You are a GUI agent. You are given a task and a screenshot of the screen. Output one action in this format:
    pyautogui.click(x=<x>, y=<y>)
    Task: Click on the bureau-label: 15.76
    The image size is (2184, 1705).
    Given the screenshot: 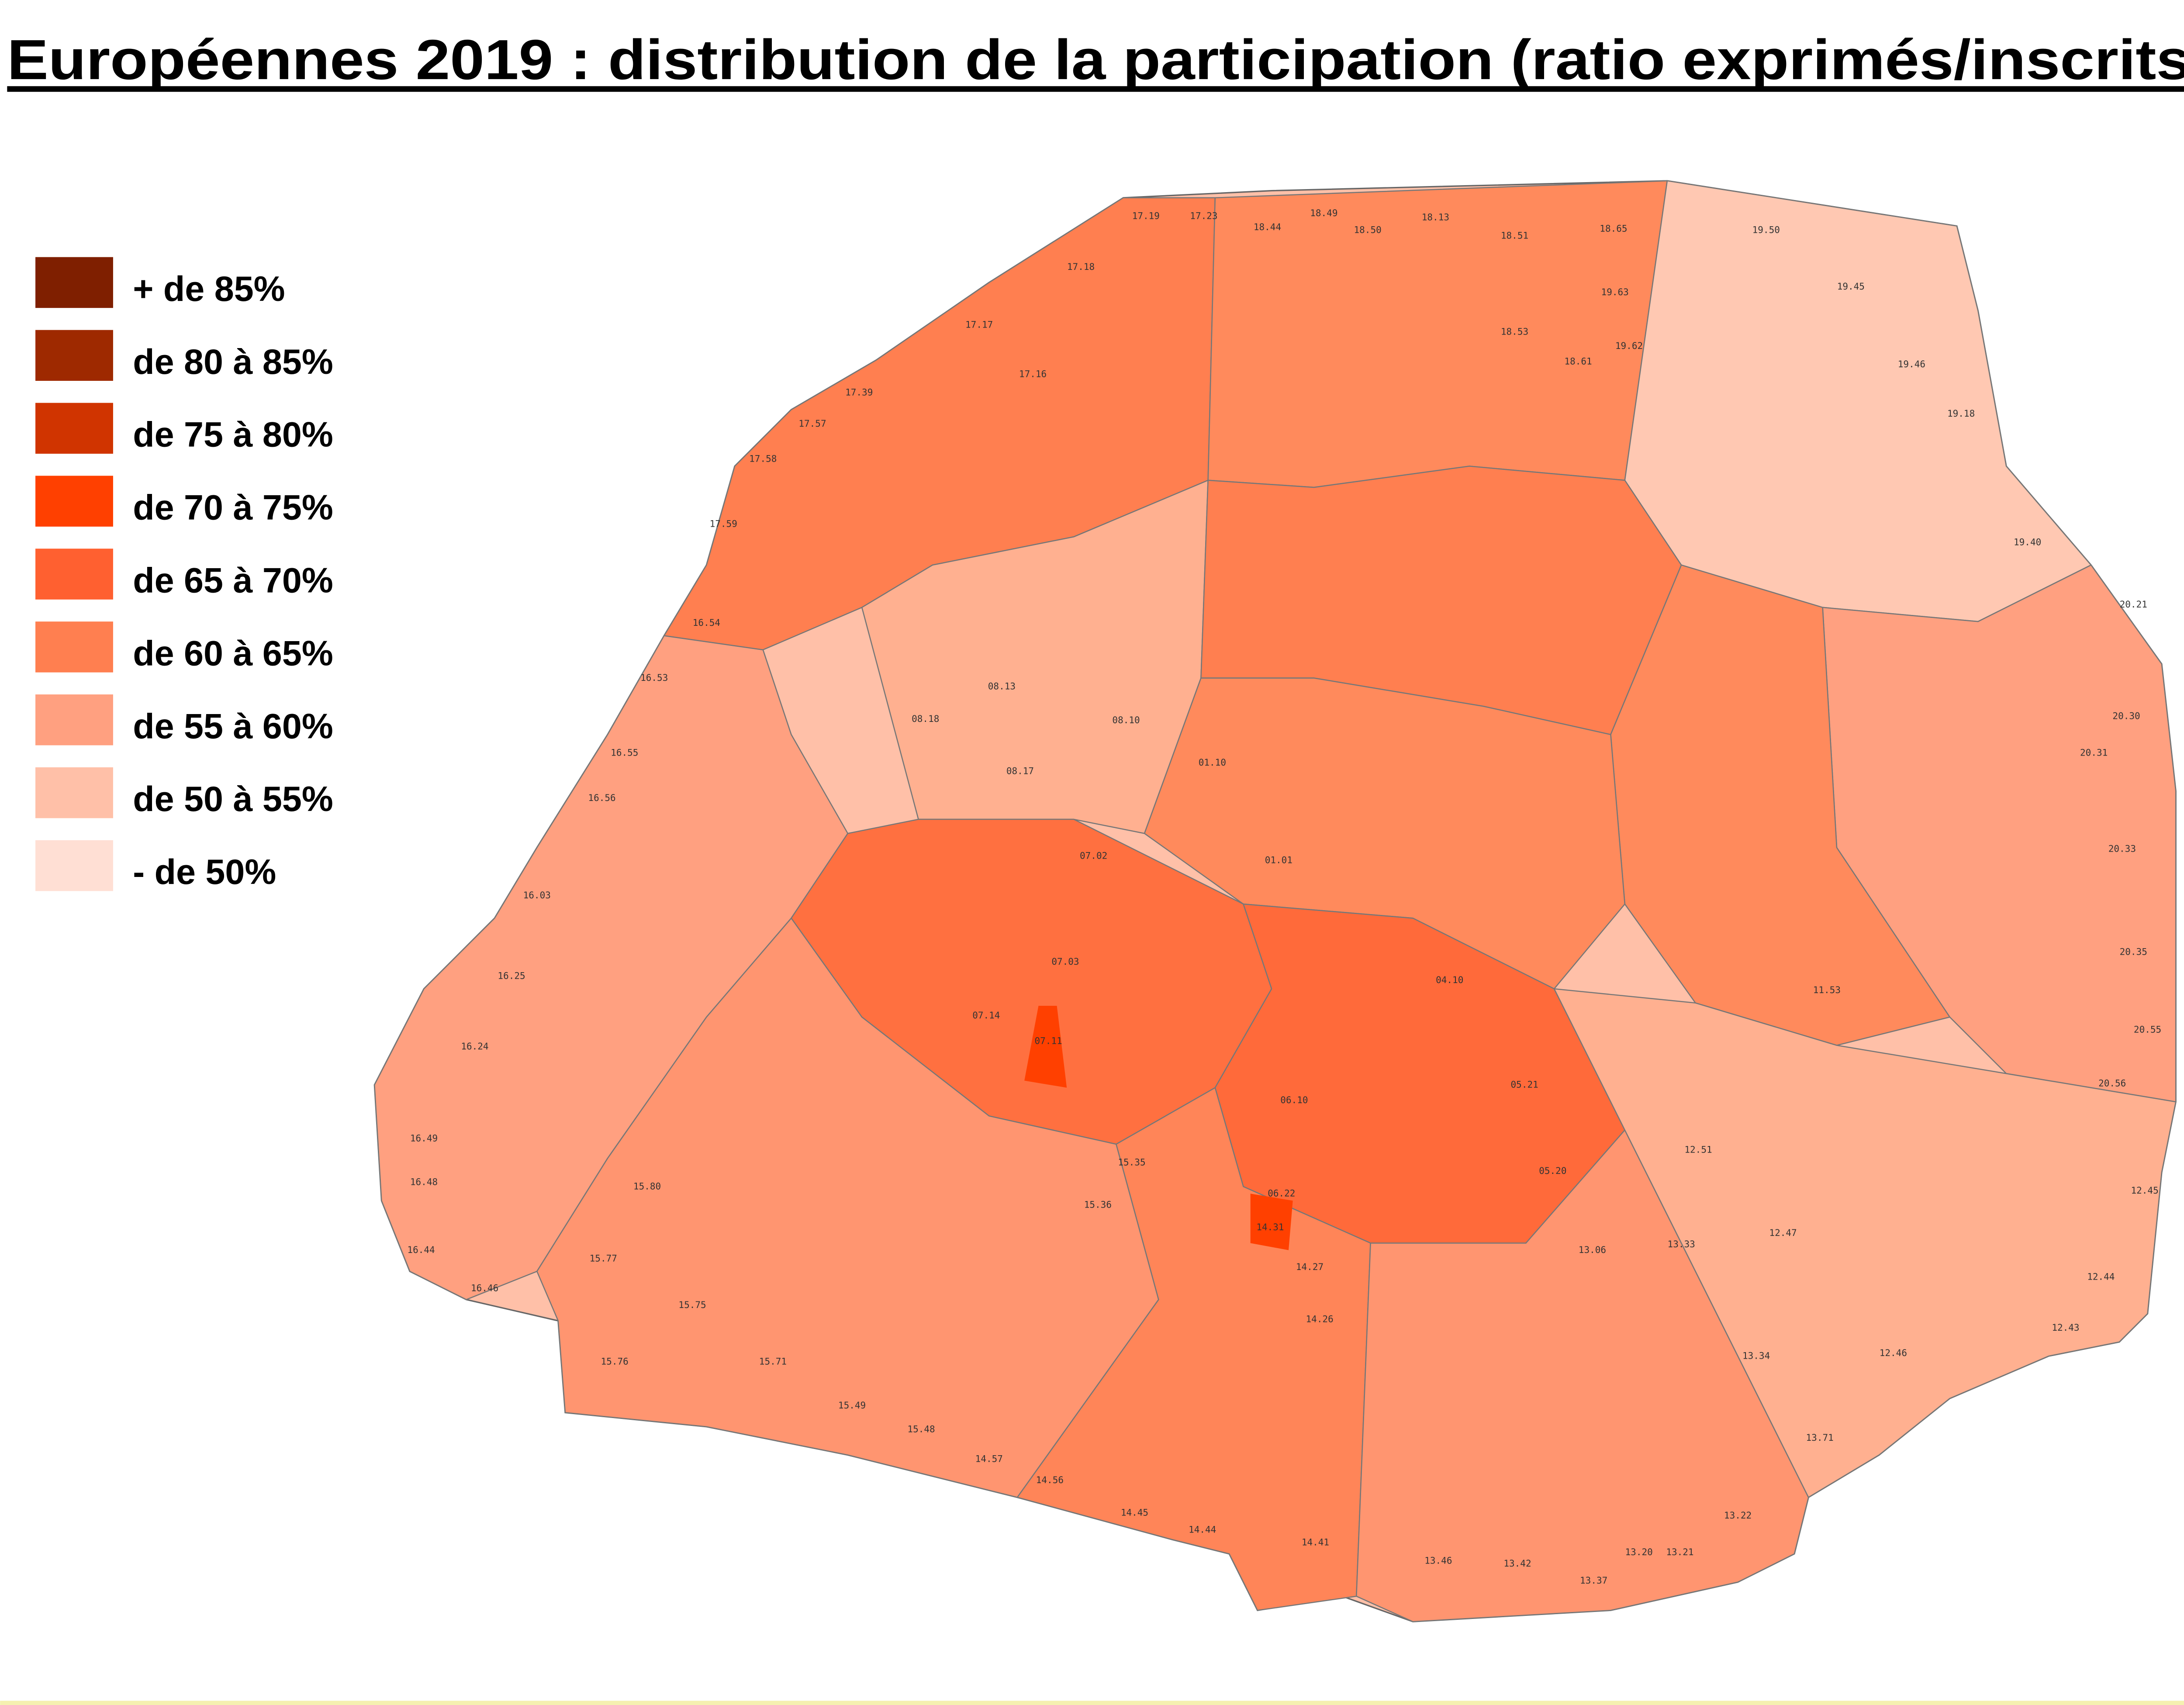 What is the action you would take?
    pyautogui.click(x=615, y=1361)
    